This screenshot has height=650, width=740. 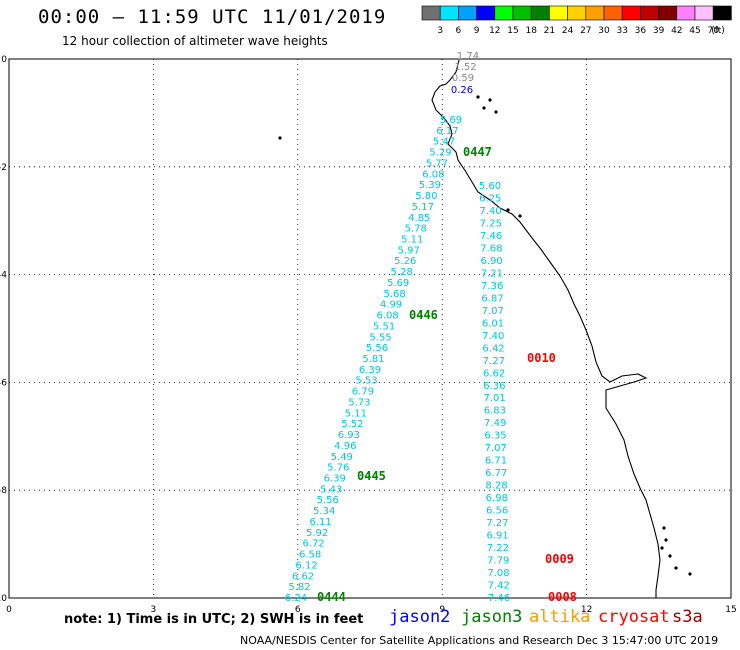 What do you see at coordinates (154, 610) in the screenshot?
I see `x-tick-label: 3` at bounding box center [154, 610].